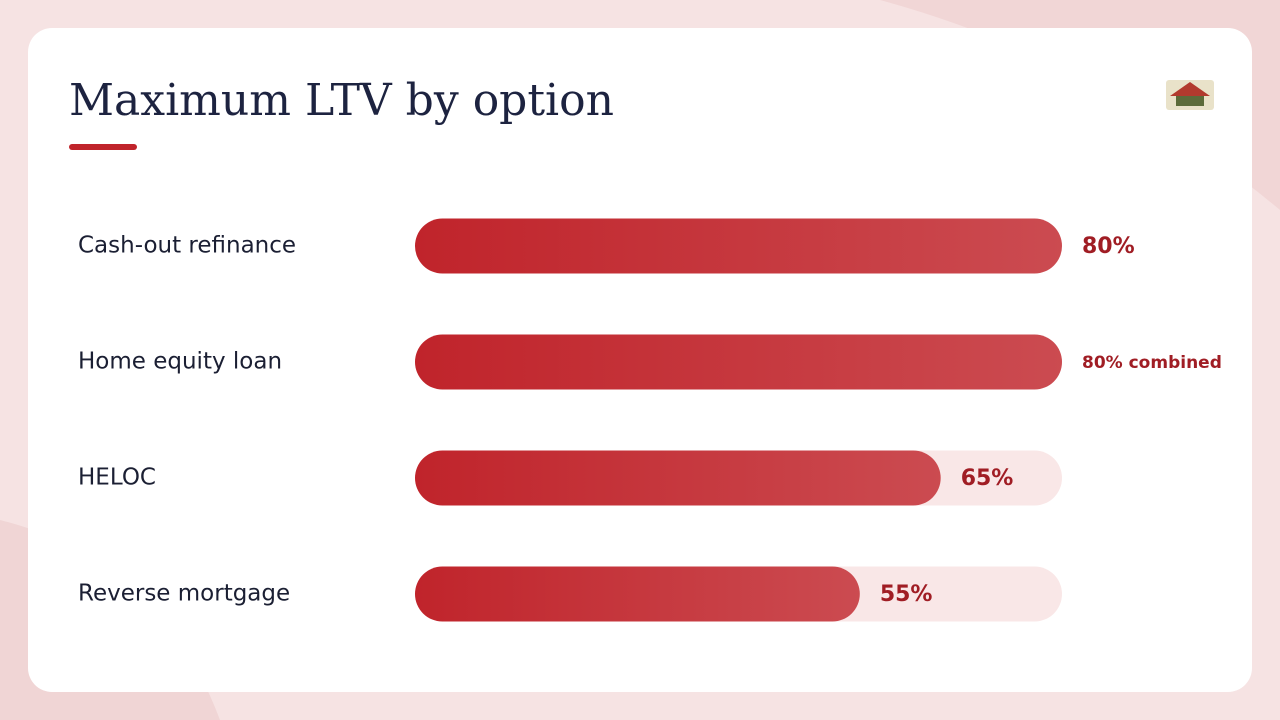  What do you see at coordinates (187, 246) in the screenshot?
I see `category-label: Cash-out refinance` at bounding box center [187, 246].